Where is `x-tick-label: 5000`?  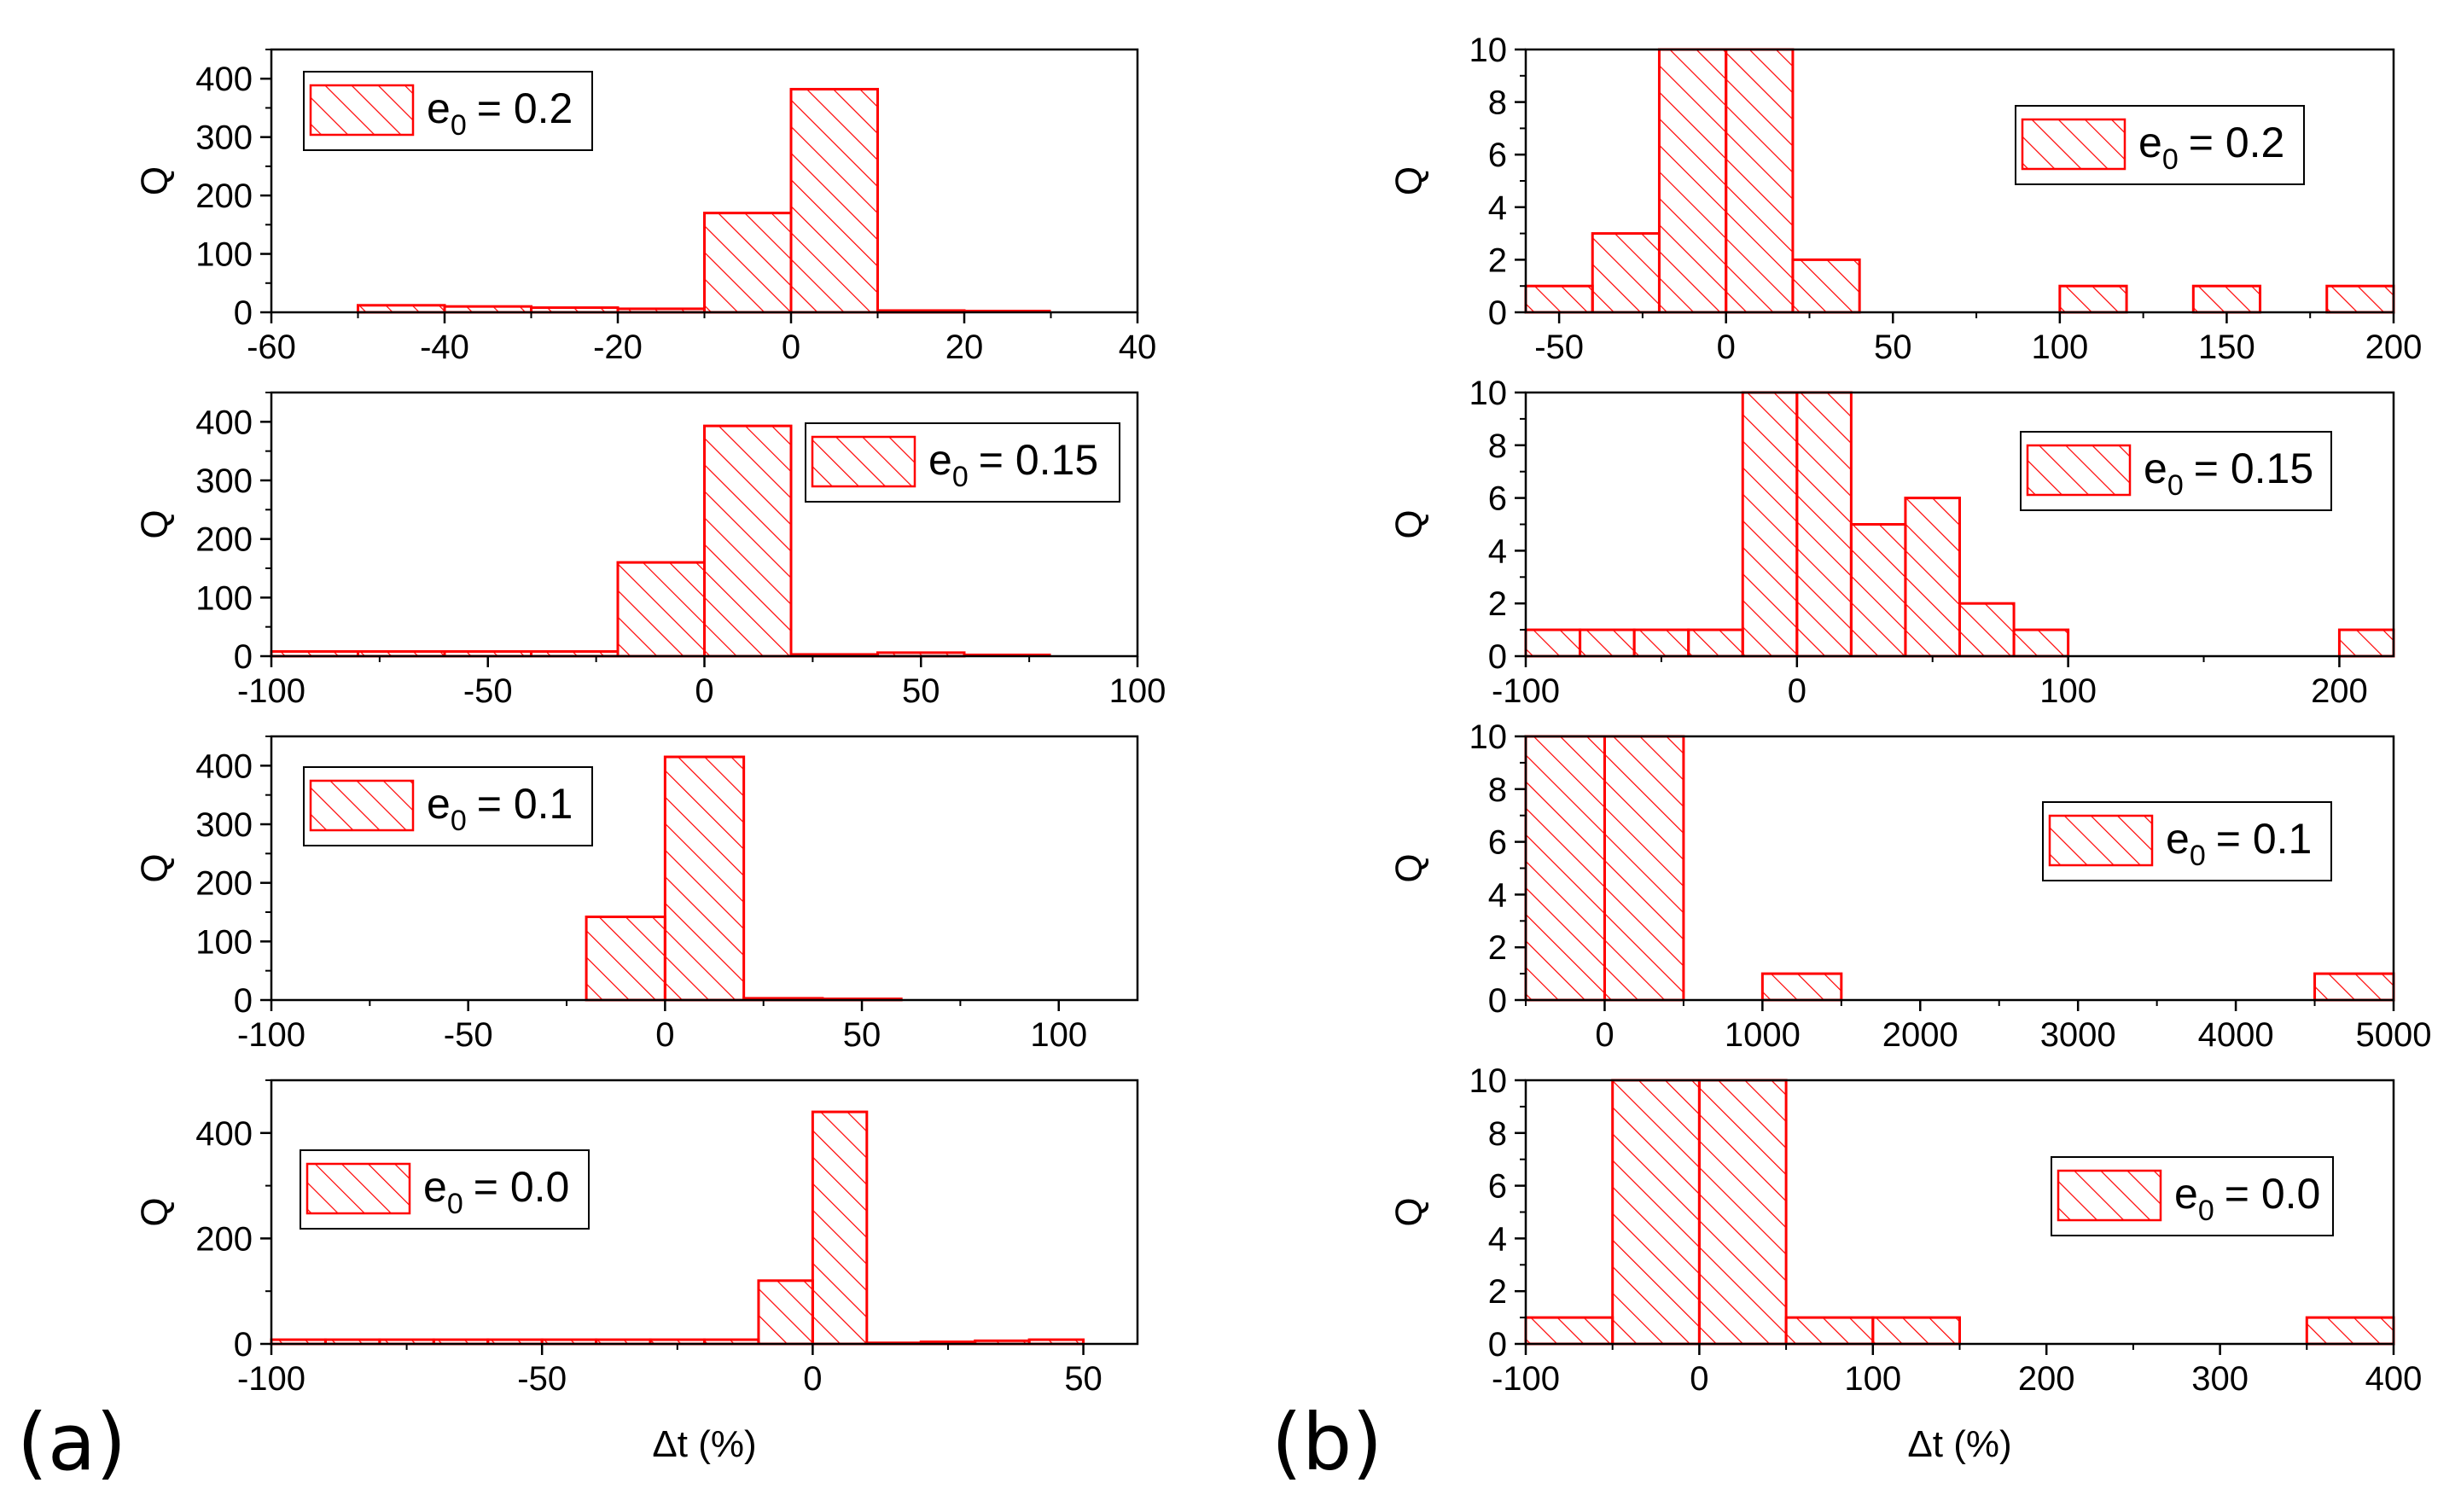 x-tick-label: 5000 is located at coordinates (2394, 1035).